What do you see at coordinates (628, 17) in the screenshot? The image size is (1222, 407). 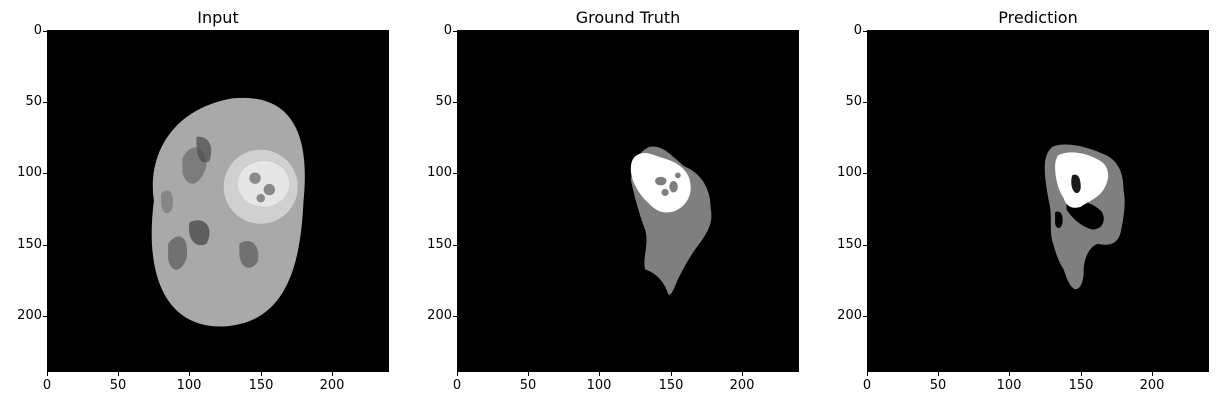 I see `panel-title-ground-truth: Ground Truth` at bounding box center [628, 17].